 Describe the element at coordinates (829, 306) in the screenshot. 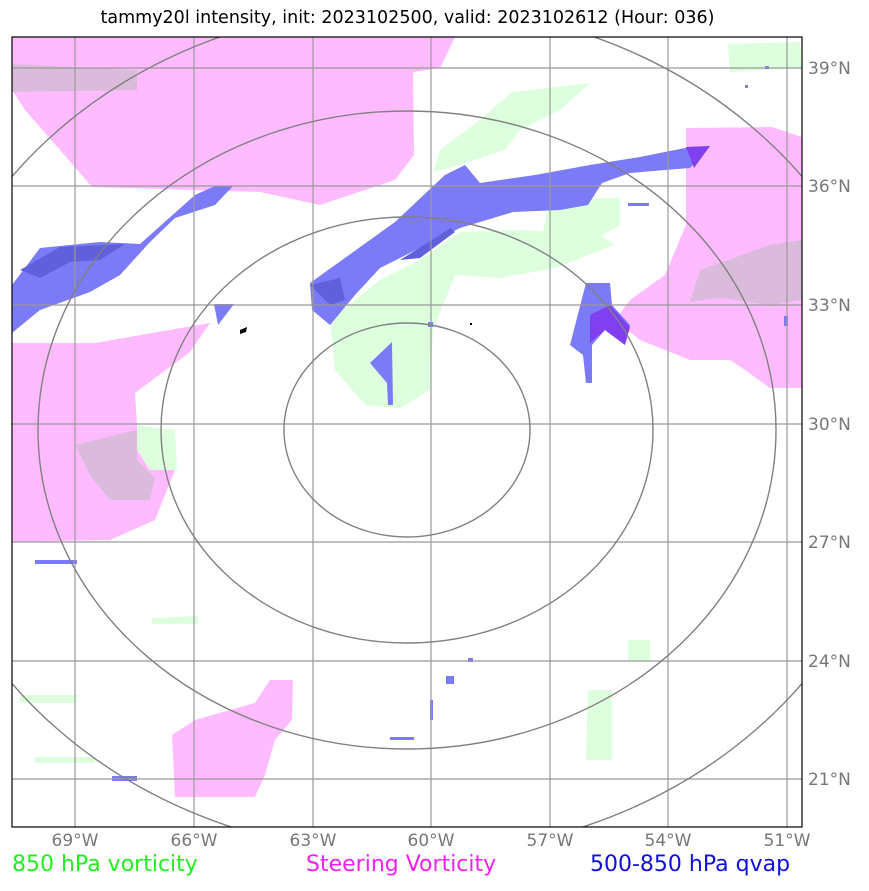

I see `lat-label: 33°N` at that location.